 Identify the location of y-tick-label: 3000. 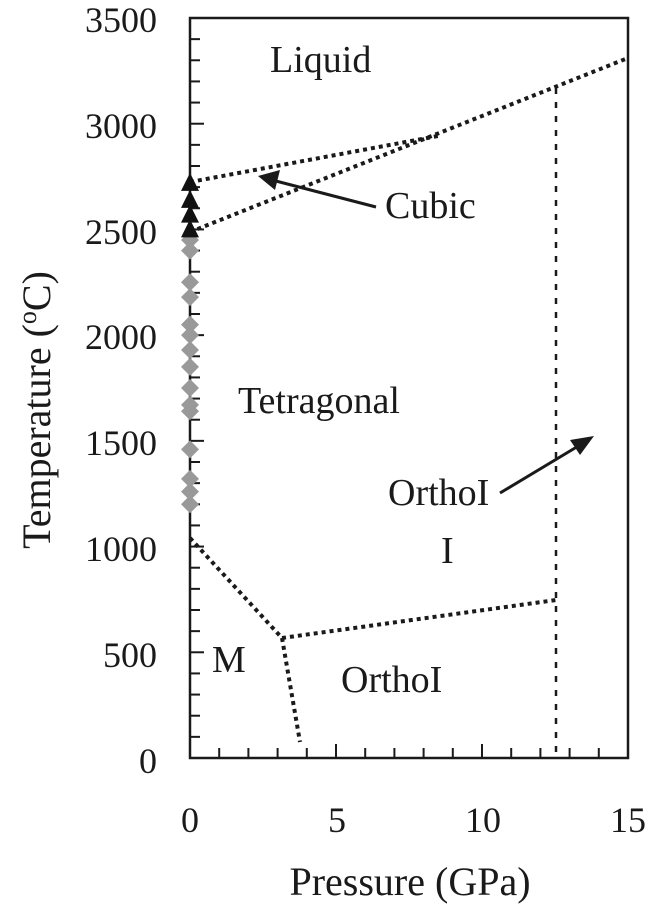
(121, 126).